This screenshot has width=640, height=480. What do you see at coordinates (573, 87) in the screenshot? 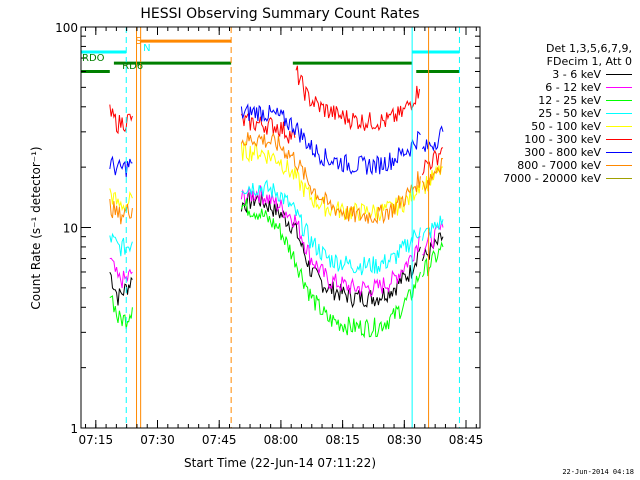
I see `legend-label-1: 6 - 12 keV` at bounding box center [573, 87].